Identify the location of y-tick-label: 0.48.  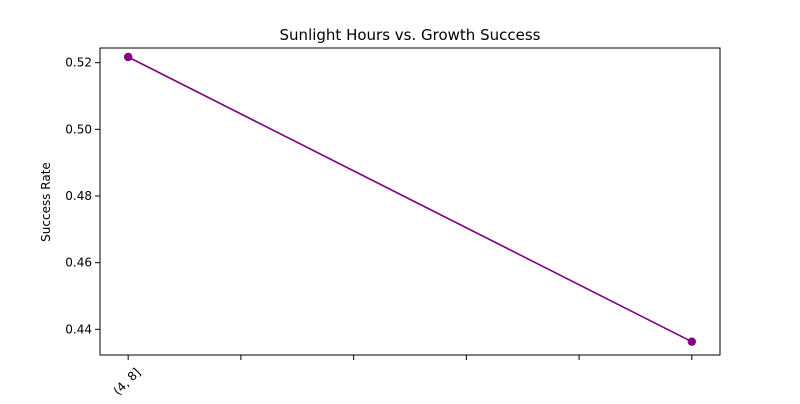
(78, 196).